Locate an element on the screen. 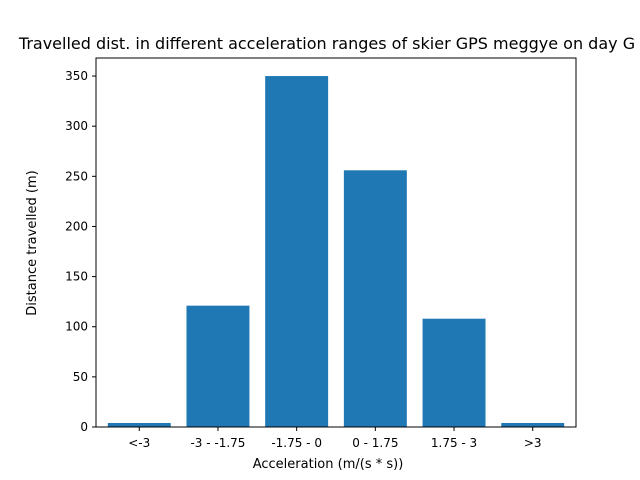 The image size is (640, 480). y-tick-label-5: 250 is located at coordinates (76, 176).